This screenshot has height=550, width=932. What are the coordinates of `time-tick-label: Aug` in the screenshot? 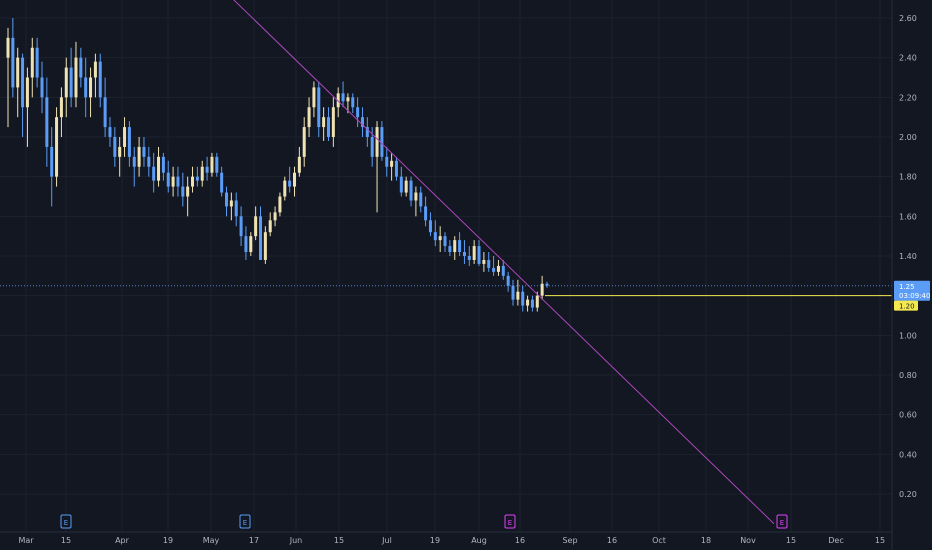 It's located at (479, 540).